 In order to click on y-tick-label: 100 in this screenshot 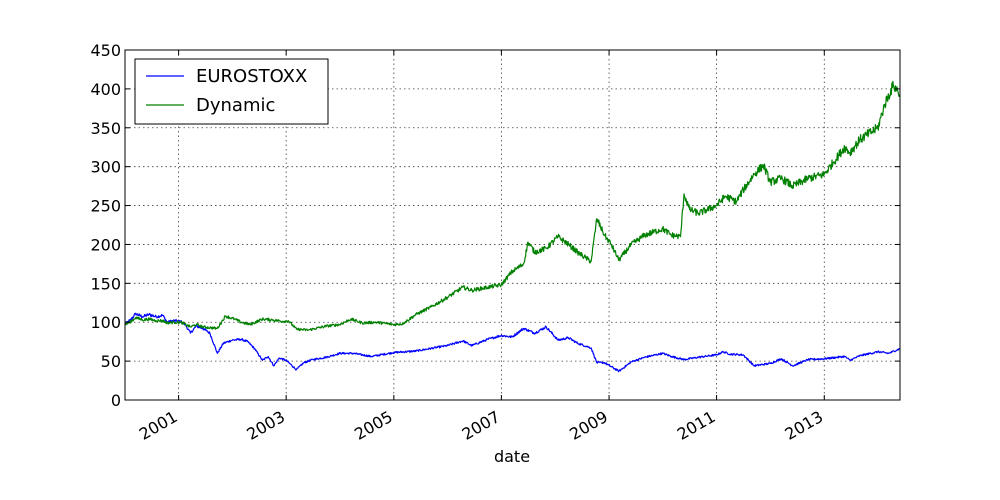, I will do `click(105, 322)`.